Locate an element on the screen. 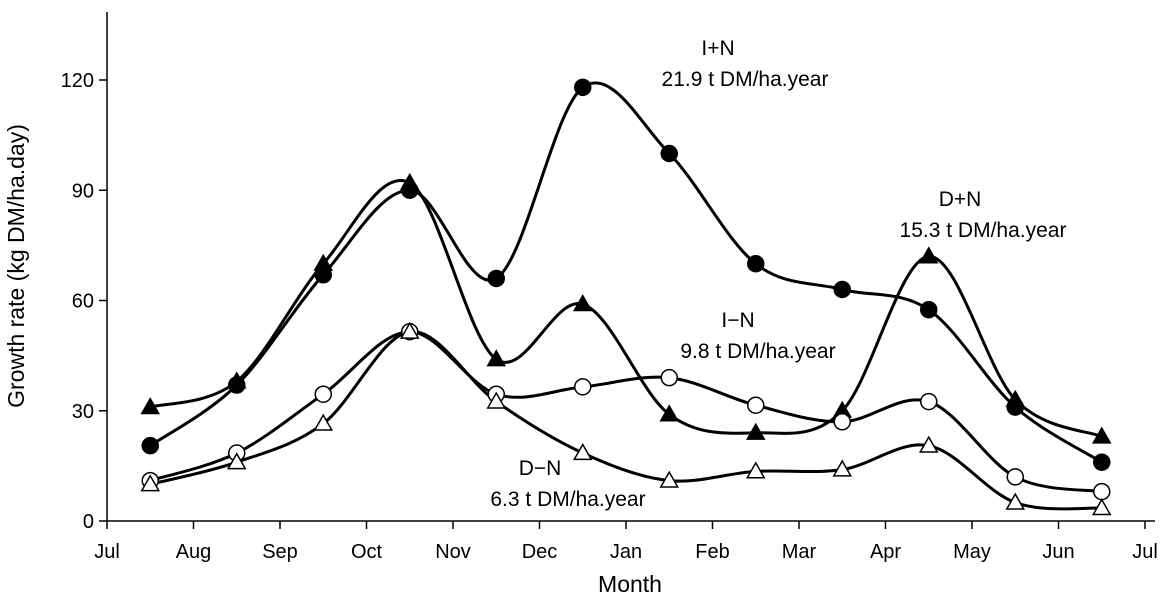  x-tick-label: May is located at coordinates (972, 552).